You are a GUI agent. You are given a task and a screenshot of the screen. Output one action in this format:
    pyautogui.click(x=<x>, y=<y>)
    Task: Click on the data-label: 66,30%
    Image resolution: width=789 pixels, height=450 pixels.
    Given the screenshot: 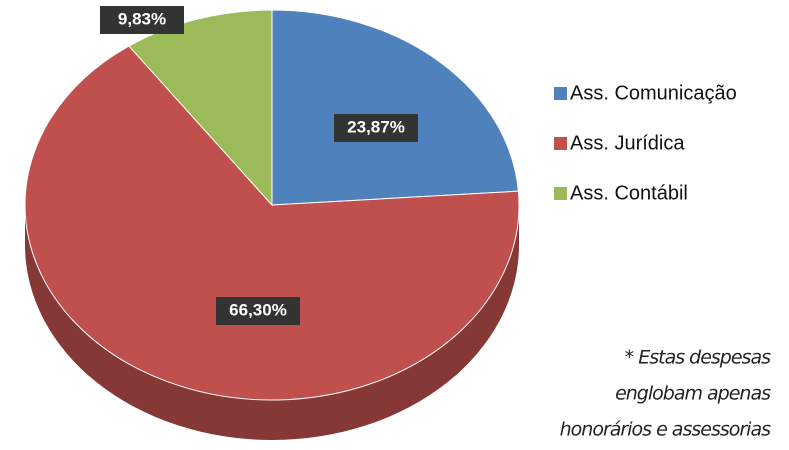 What is the action you would take?
    pyautogui.click(x=258, y=311)
    